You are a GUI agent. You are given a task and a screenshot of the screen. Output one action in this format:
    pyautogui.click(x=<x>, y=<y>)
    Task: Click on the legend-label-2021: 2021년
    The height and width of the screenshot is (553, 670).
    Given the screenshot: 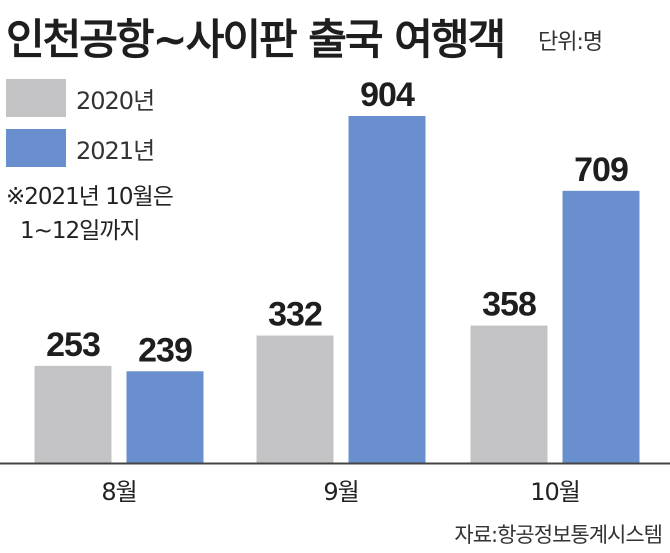 What is the action you would take?
    pyautogui.click(x=115, y=150)
    